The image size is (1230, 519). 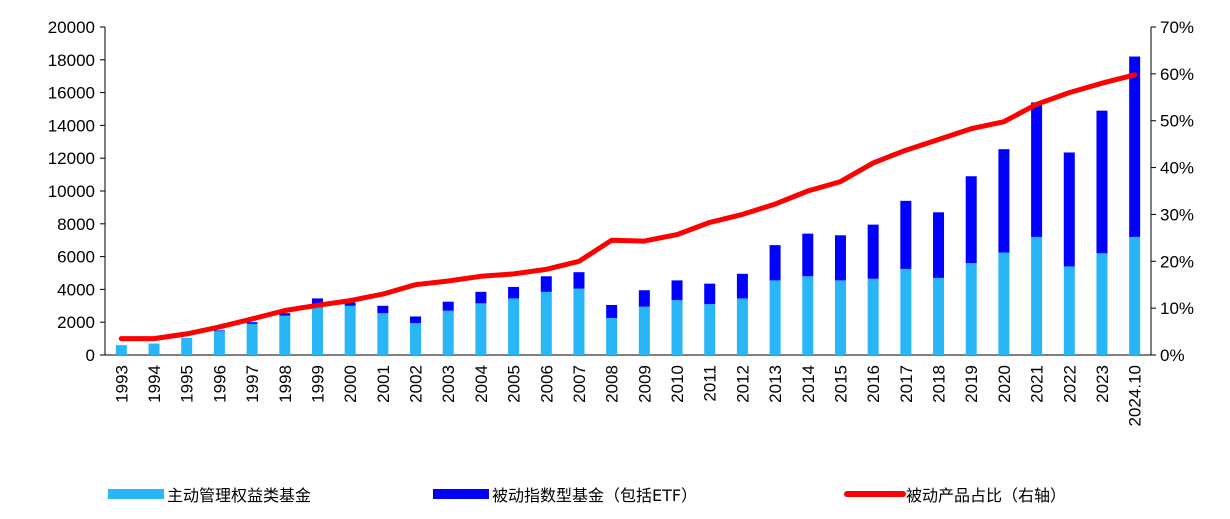 What do you see at coordinates (350, 384) in the screenshot?
I see `x-tick-label: 2000` at bounding box center [350, 384].